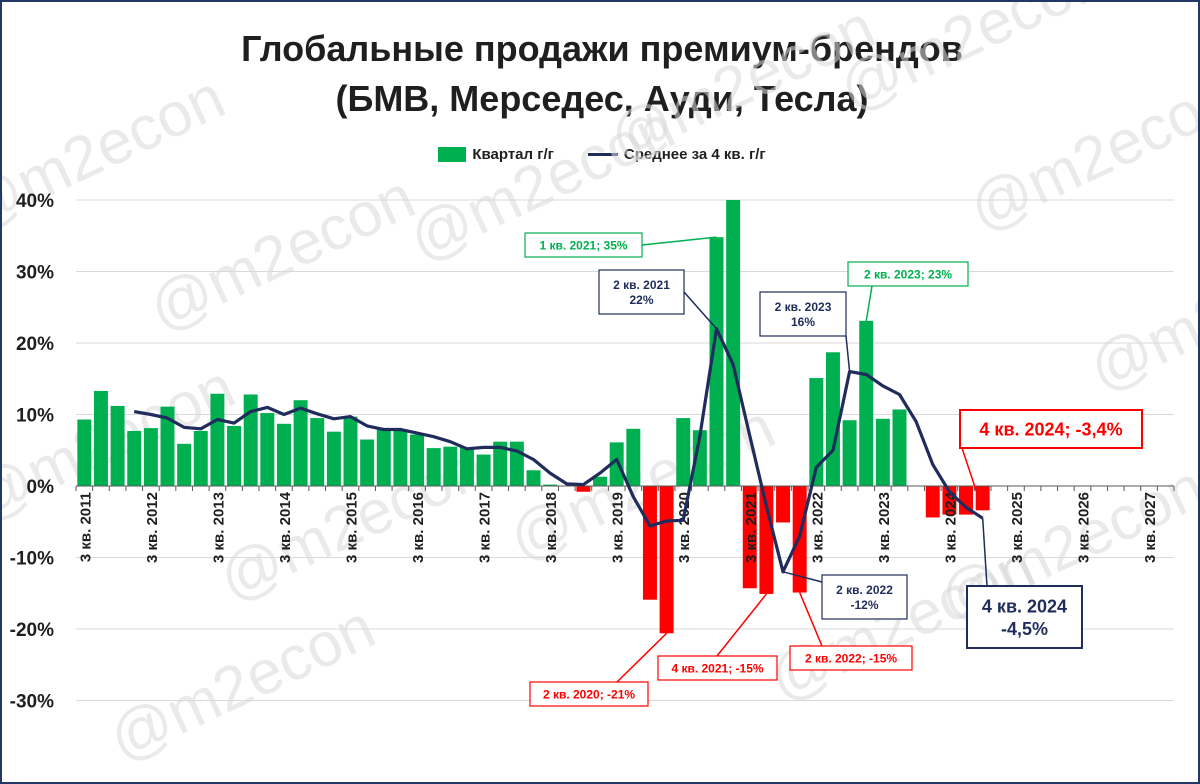 The height and width of the screenshot is (784, 1200). I want to click on y-tick-label: -10%, so click(32, 559).